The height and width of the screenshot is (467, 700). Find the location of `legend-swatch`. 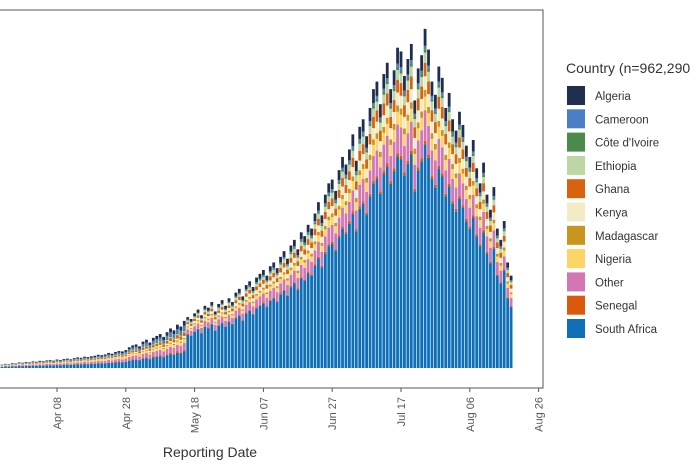

legend-swatch is located at coordinates (576, 189).